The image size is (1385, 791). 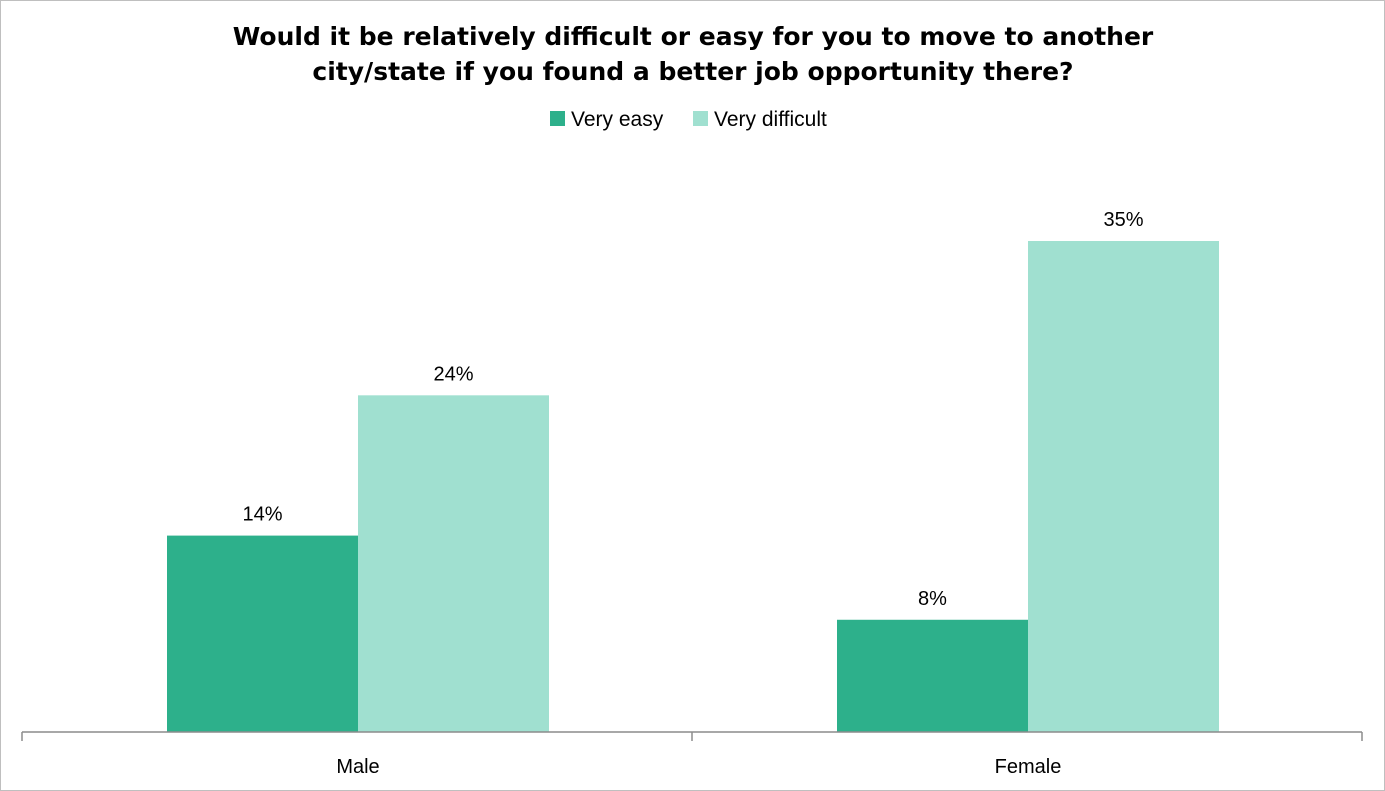 I want to click on x-tick-label-female: Female, so click(x=1028, y=767).